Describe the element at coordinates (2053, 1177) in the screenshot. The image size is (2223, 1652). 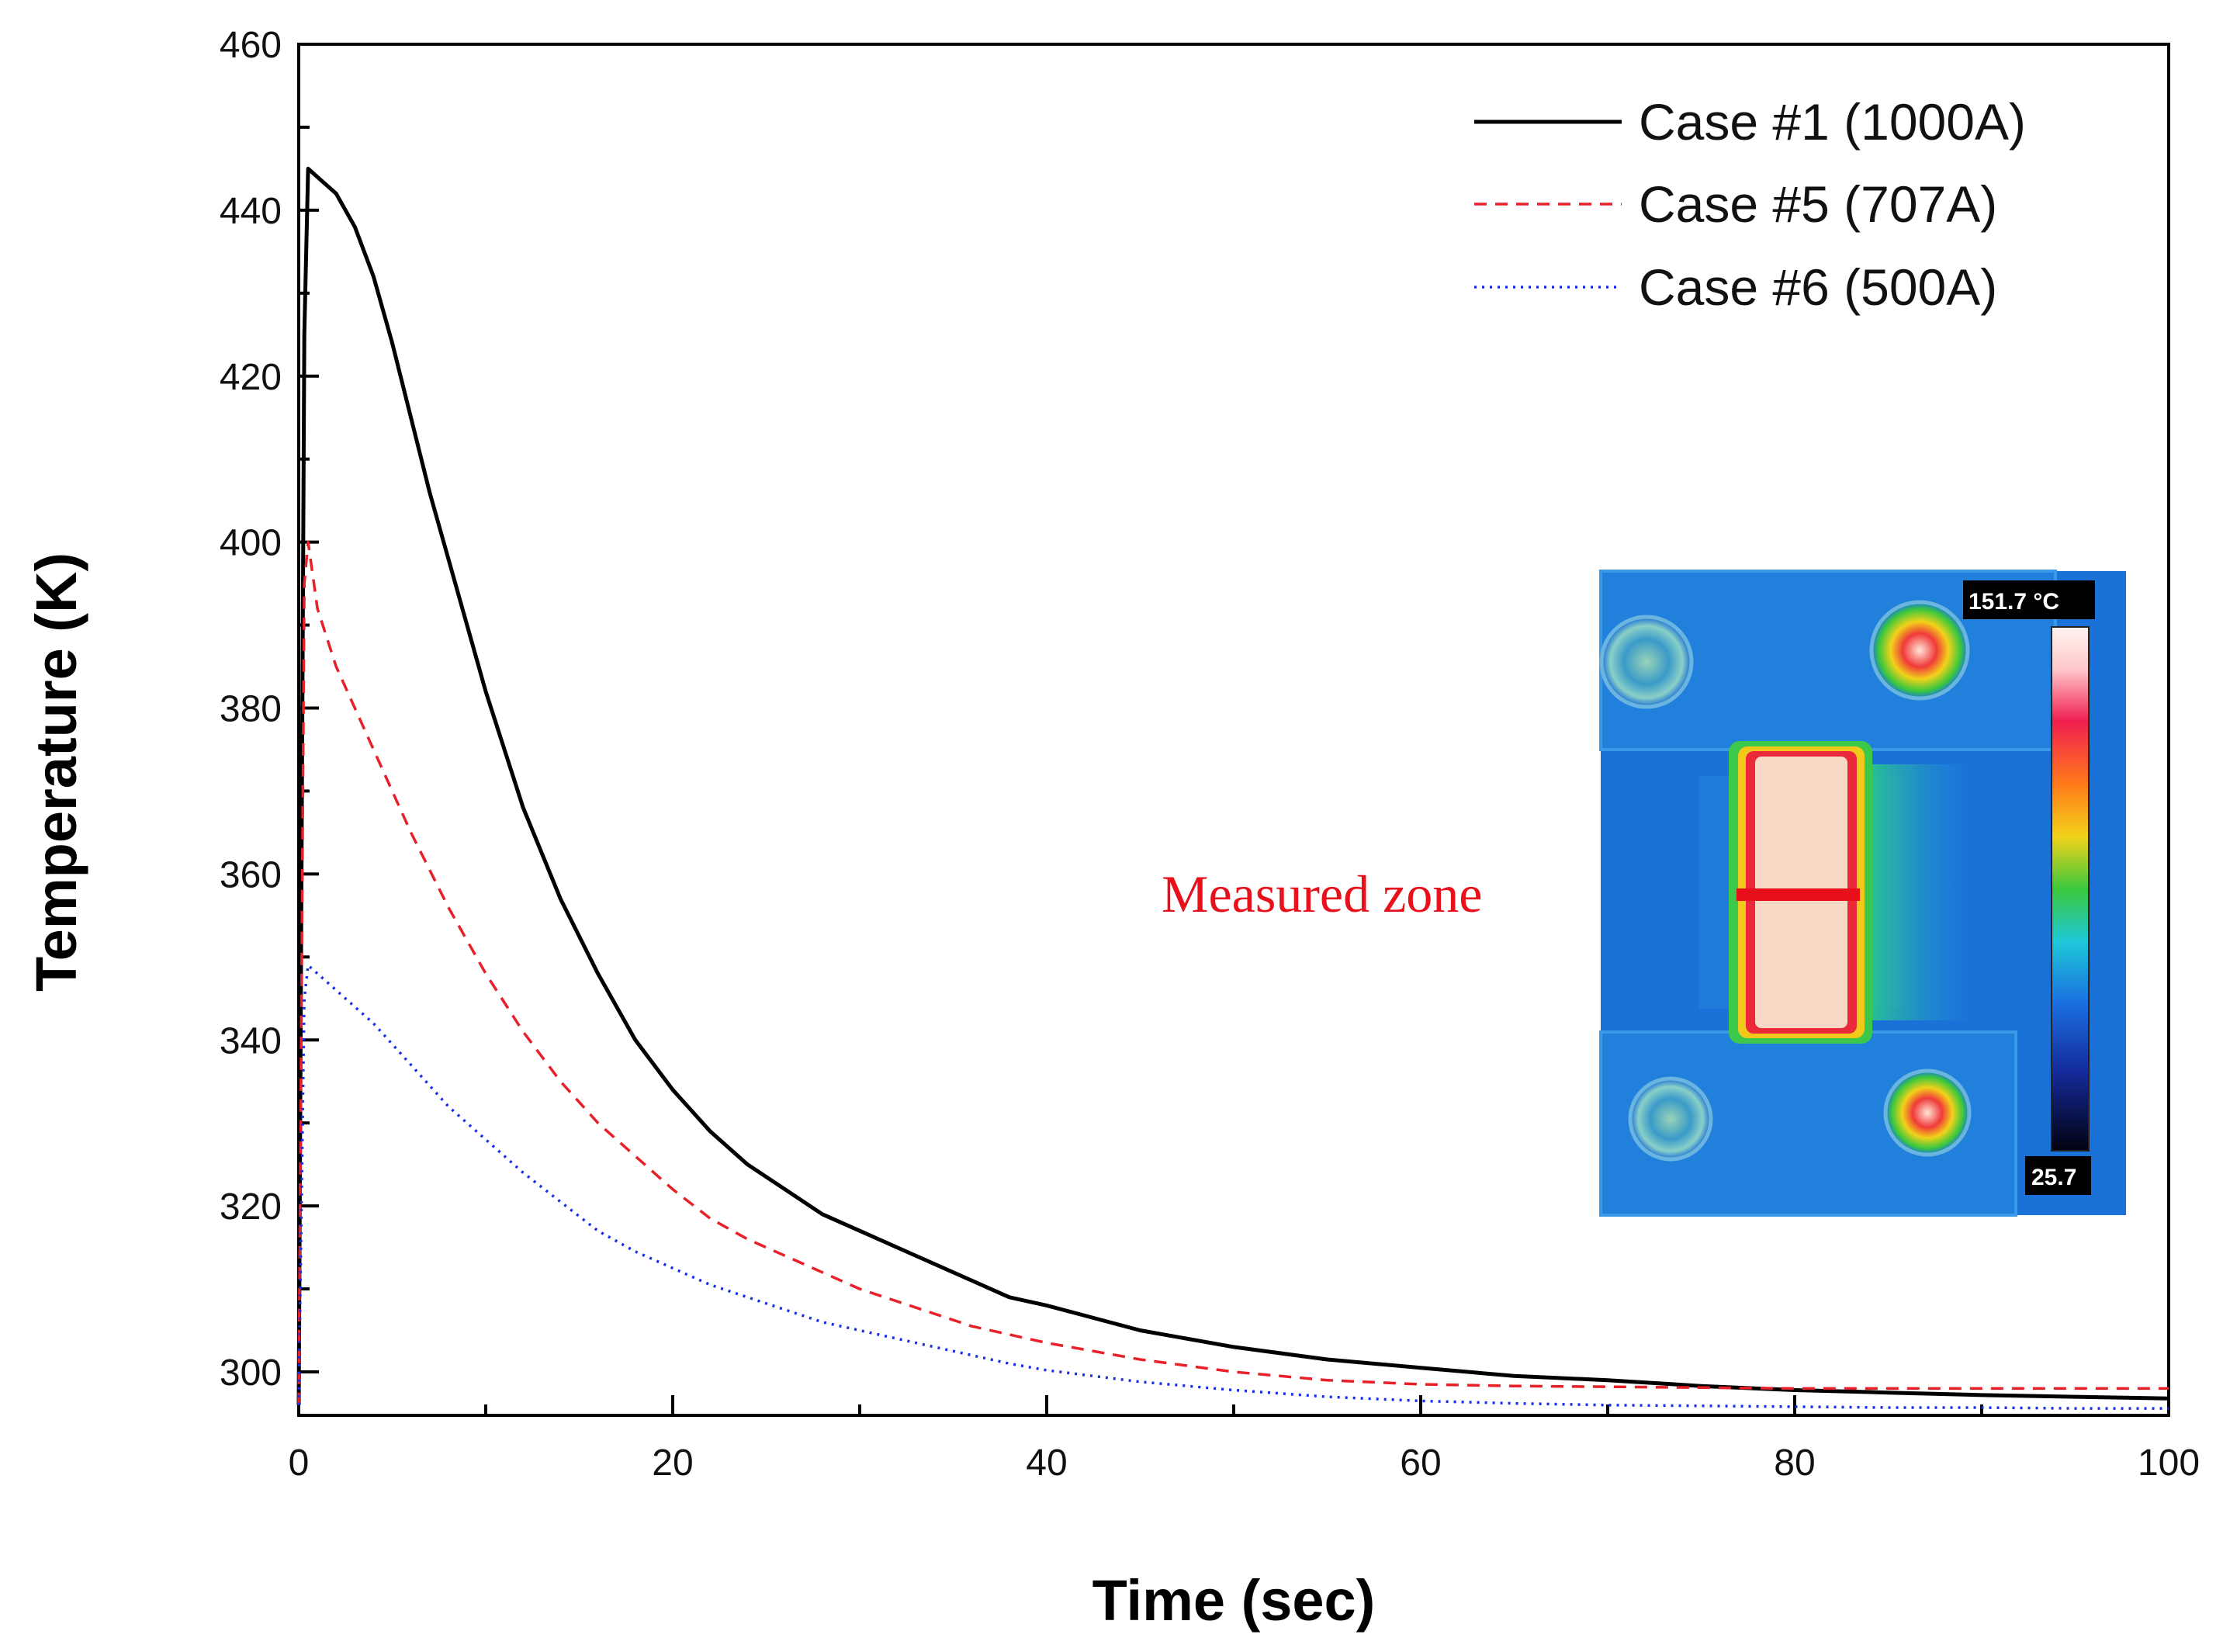
I see `colorbar-min-label: 25.7` at that location.